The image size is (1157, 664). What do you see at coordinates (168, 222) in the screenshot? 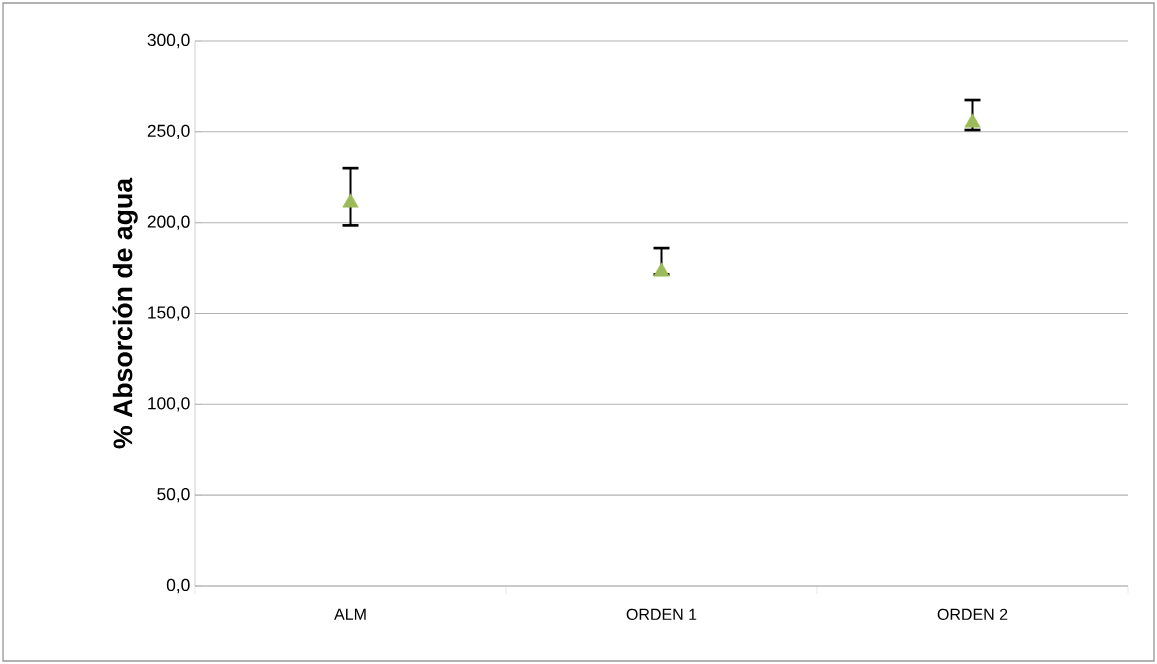
I see `y-tick-label: 200,0` at bounding box center [168, 222].